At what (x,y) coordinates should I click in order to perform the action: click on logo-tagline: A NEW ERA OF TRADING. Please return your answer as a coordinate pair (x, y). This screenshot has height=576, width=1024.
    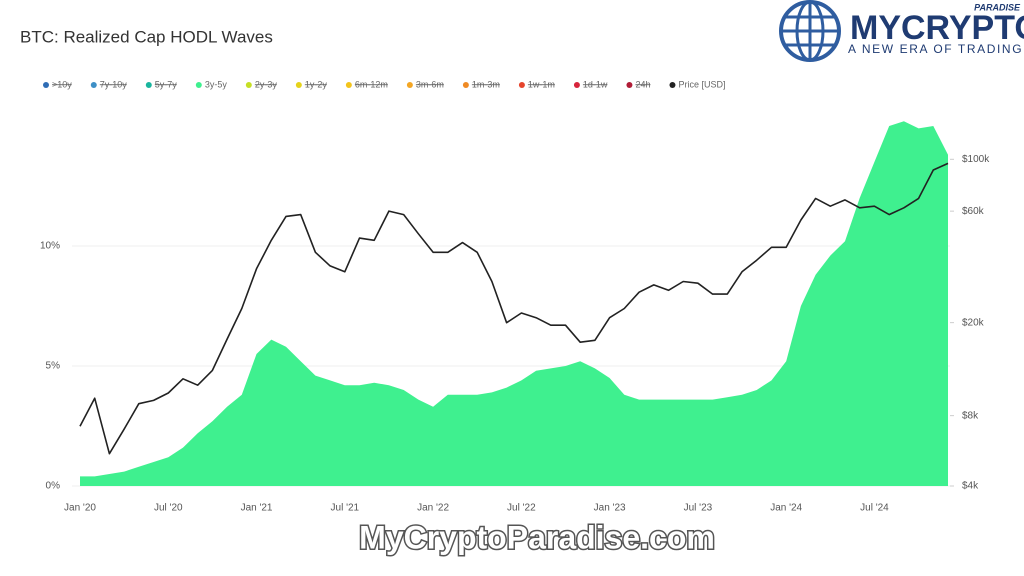
    Looking at the image, I should click on (935, 49).